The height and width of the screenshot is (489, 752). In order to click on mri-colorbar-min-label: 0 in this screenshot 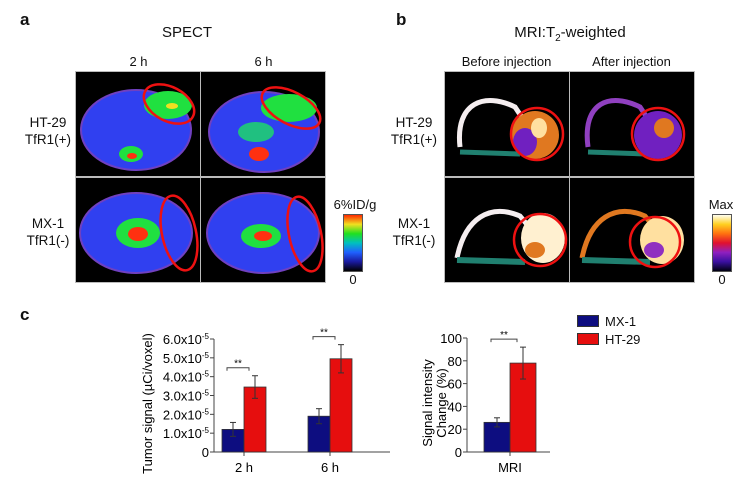, I will do `click(722, 279)`.